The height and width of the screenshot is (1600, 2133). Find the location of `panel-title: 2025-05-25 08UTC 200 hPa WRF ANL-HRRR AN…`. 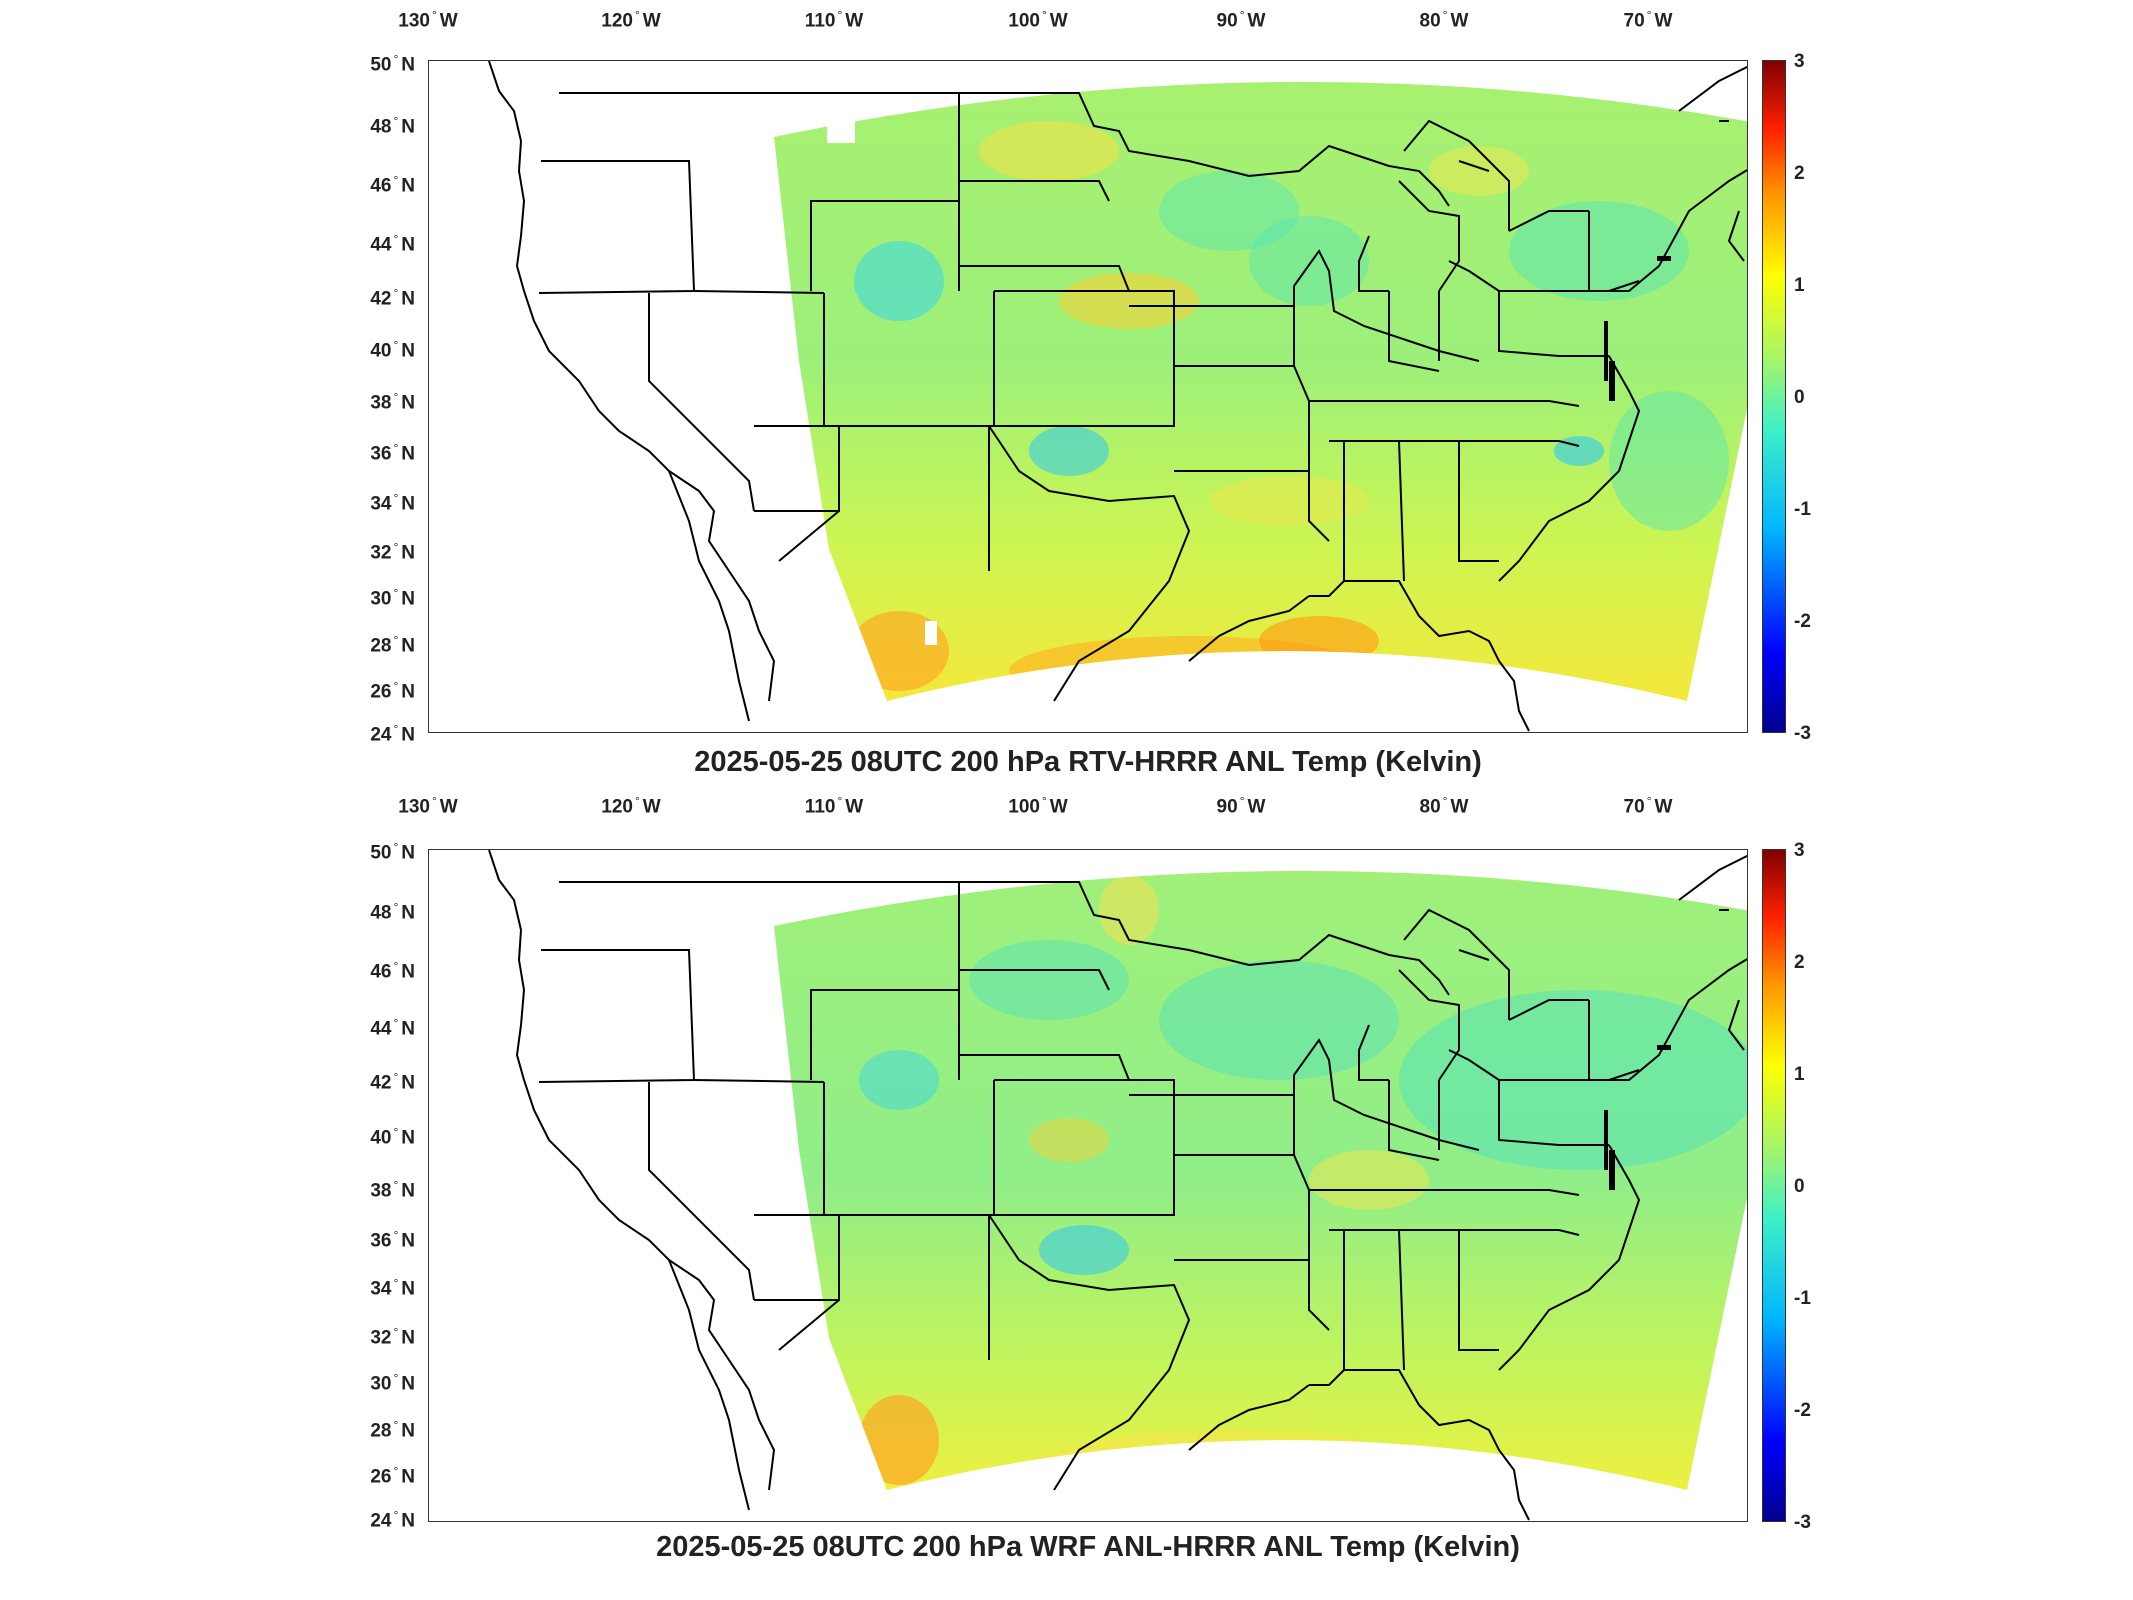

panel-title: 2025-05-25 08UTC 200 hPa WRF ANL-HRRR AN… is located at coordinates (1088, 1547).